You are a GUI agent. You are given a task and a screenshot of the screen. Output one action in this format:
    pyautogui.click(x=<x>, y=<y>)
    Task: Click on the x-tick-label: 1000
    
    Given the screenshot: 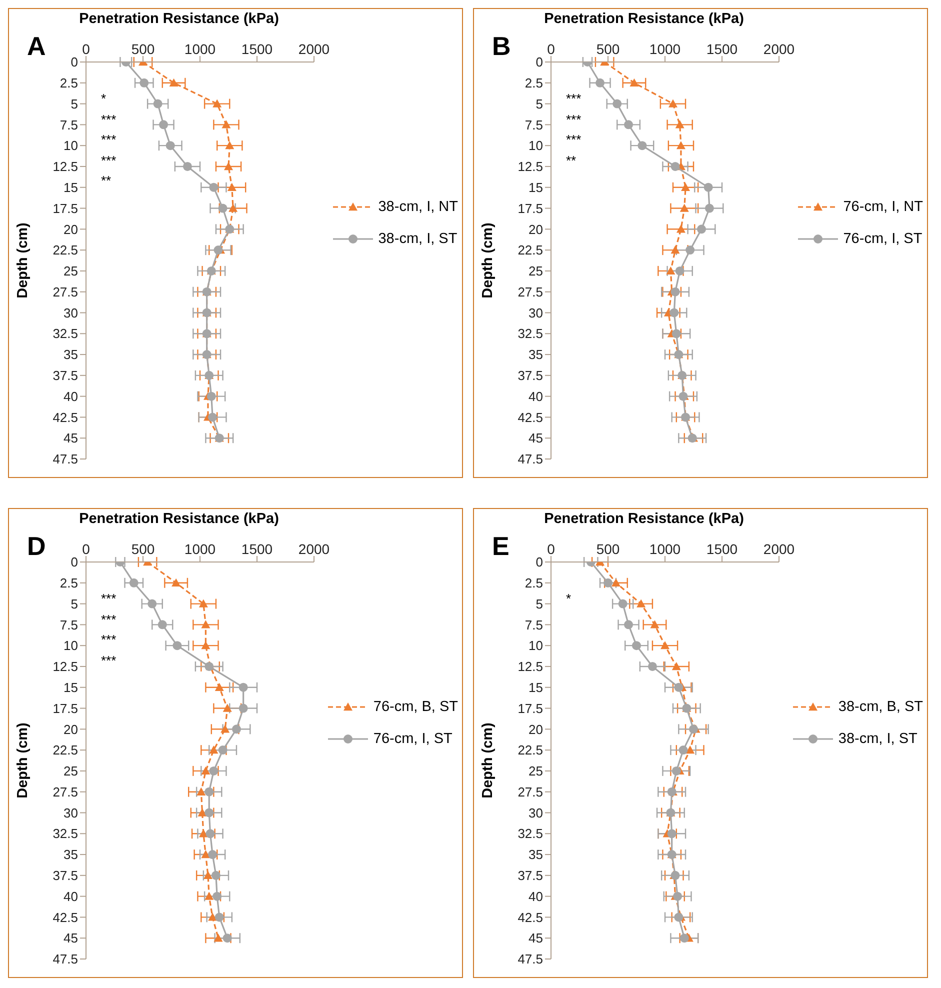 What is the action you would take?
    pyautogui.click(x=665, y=549)
    